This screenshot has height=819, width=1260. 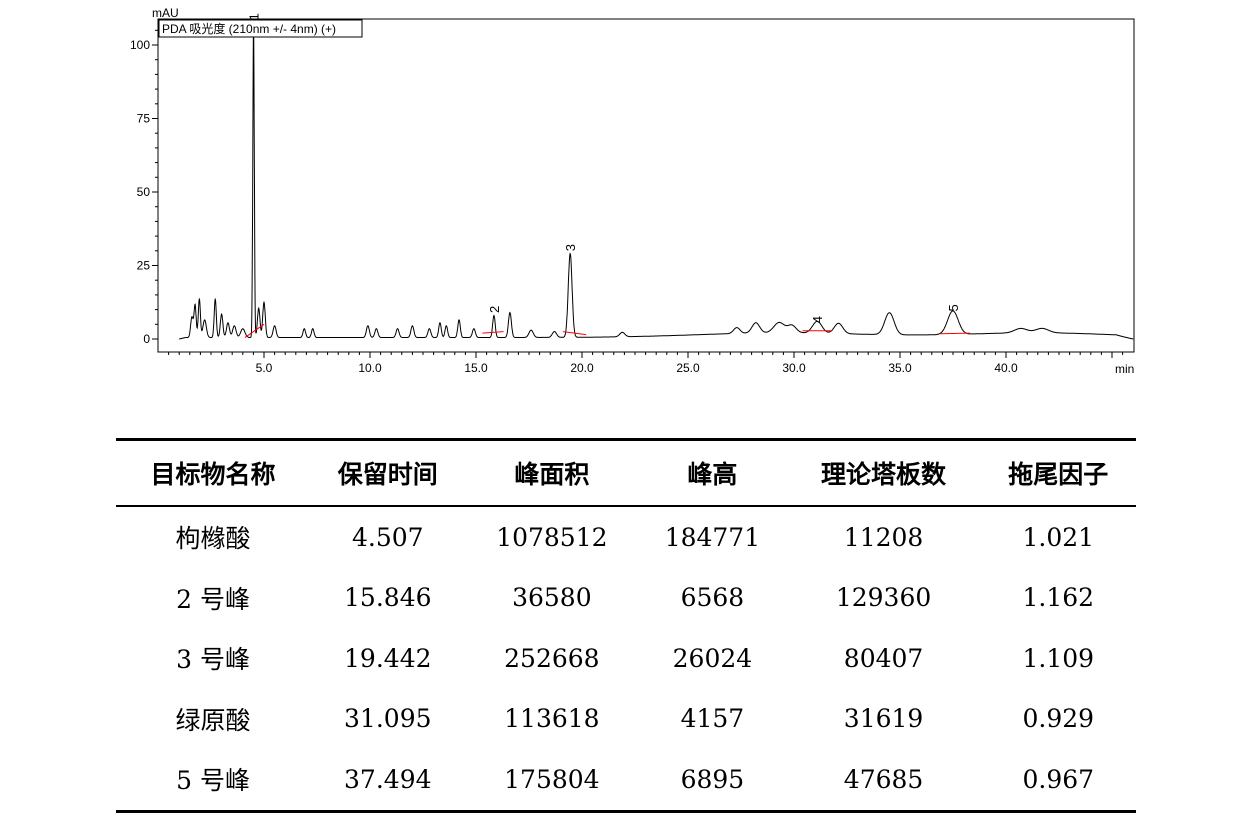 What do you see at coordinates (552, 472) in the screenshot?
I see `table-header-cell: 峰面积` at bounding box center [552, 472].